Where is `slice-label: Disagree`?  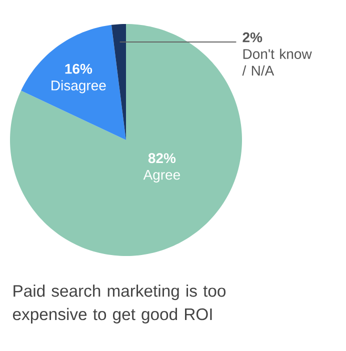 slice-label: Disagree is located at coordinates (79, 87).